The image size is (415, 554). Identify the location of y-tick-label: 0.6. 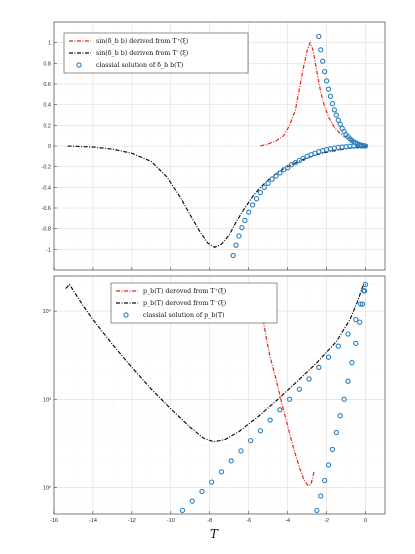
(47, 85).